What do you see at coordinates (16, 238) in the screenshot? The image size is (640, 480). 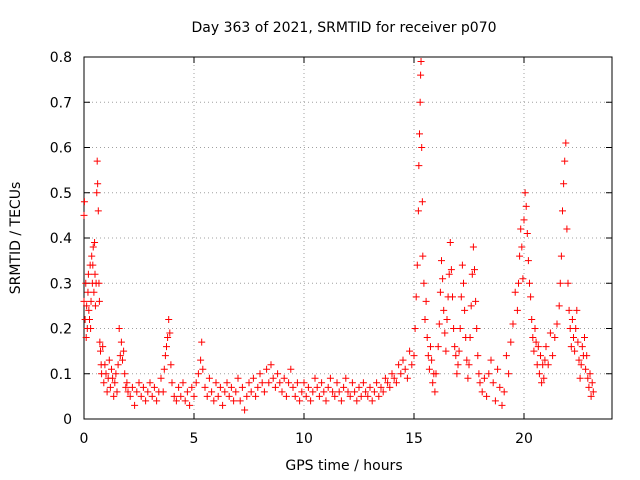 I see `y-axis-label: SRMTID / TECUs` at bounding box center [16, 238].